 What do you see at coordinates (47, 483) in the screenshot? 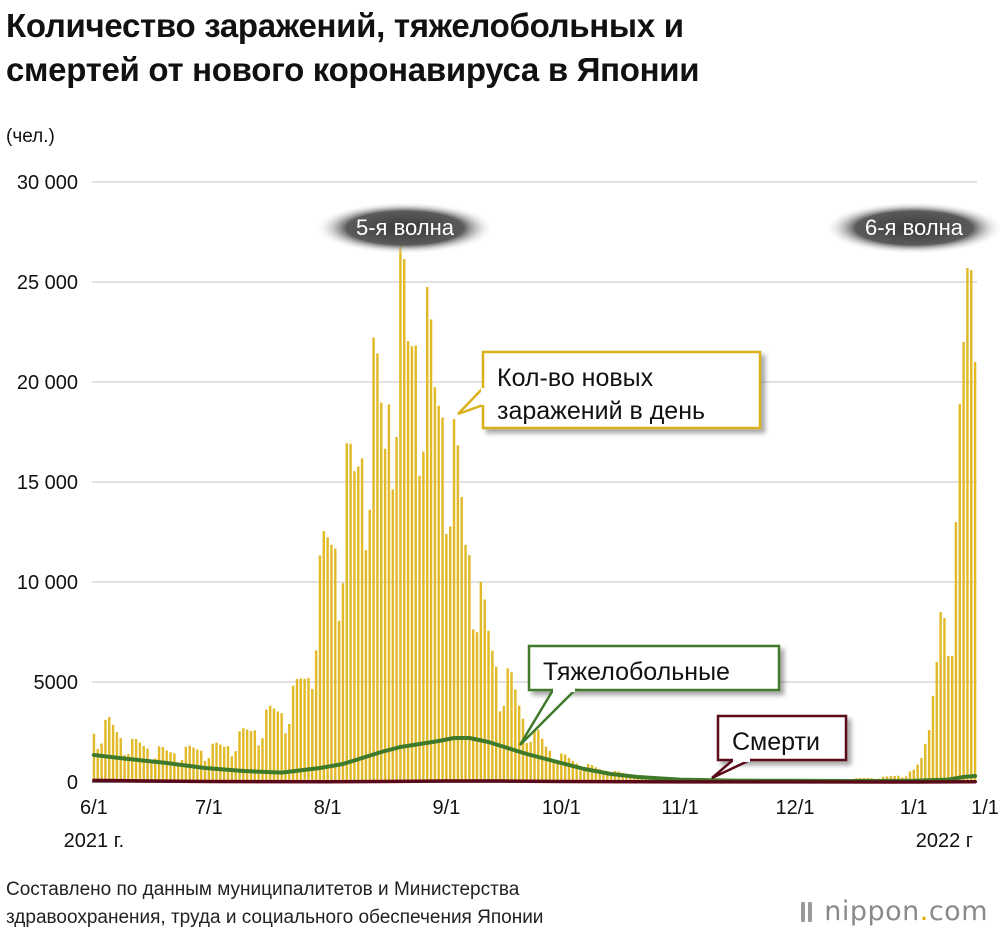
I see `y-tick-label: 15 000` at bounding box center [47, 483].